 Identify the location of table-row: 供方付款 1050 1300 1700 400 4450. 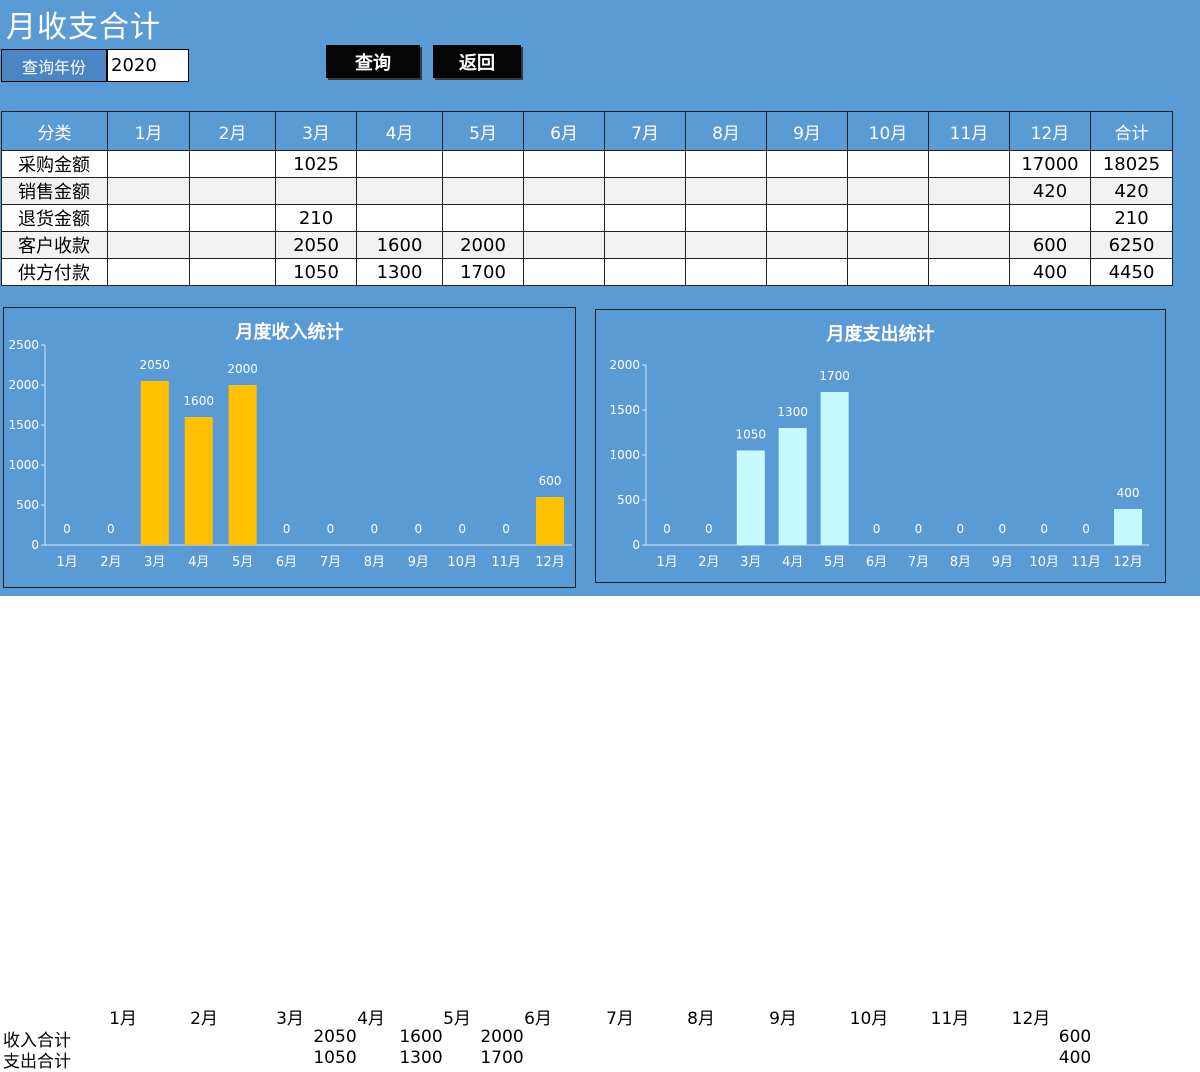
(587, 272).